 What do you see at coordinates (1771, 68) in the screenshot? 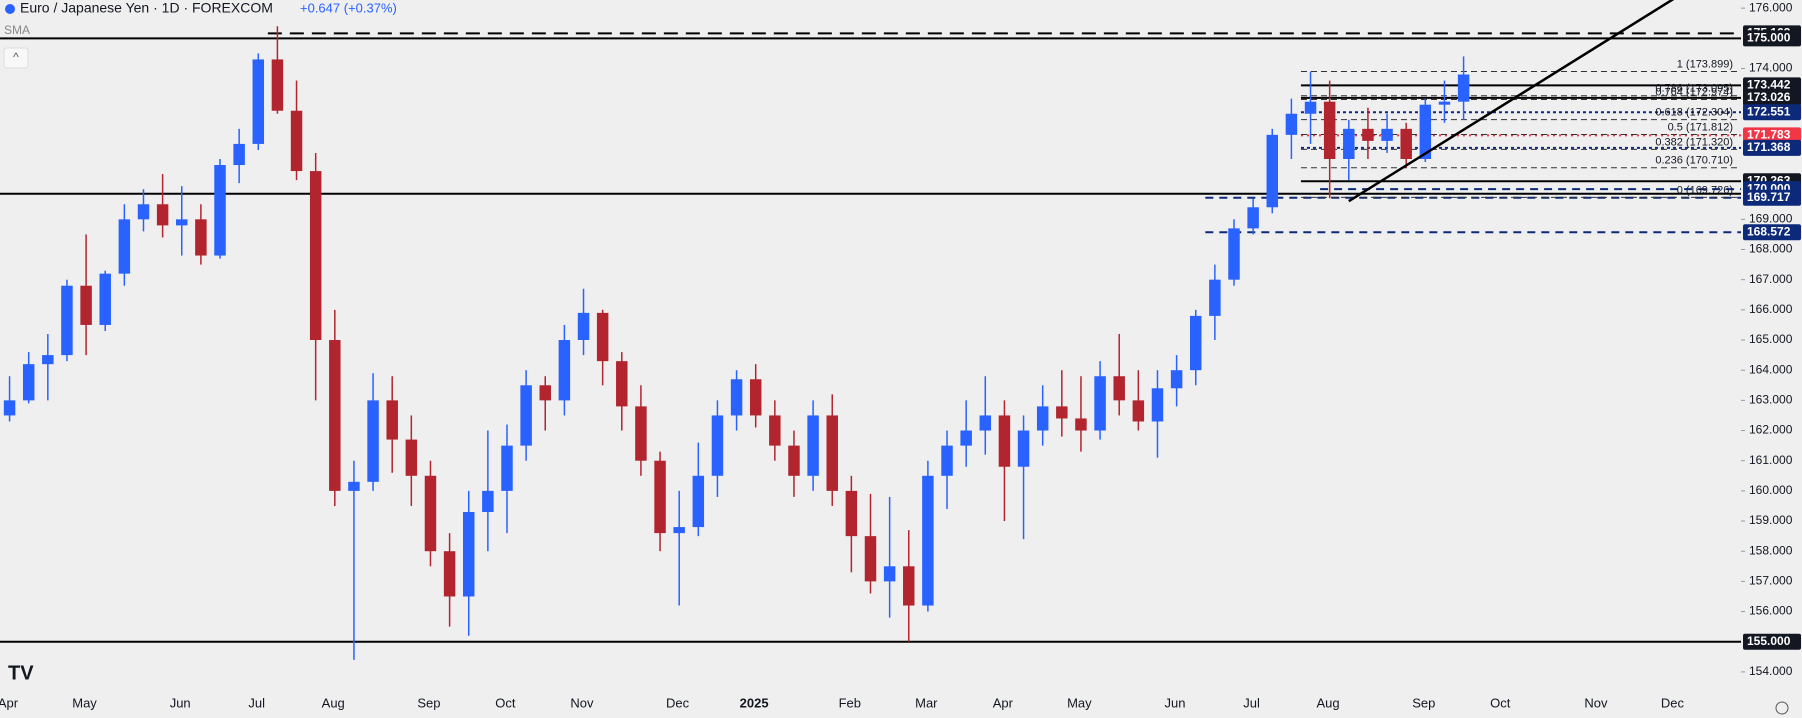
I see `y-tick-label: 174.000` at bounding box center [1771, 68].